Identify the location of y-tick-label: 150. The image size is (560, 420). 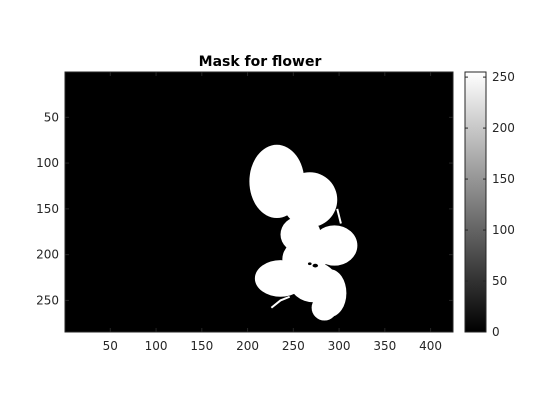
(47, 209).